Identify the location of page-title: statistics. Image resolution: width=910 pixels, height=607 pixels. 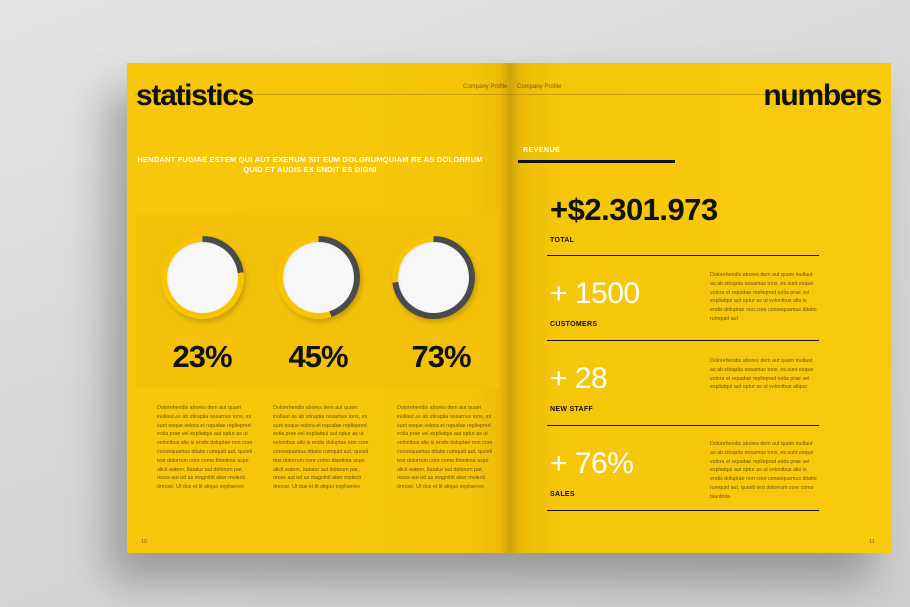
(195, 95).